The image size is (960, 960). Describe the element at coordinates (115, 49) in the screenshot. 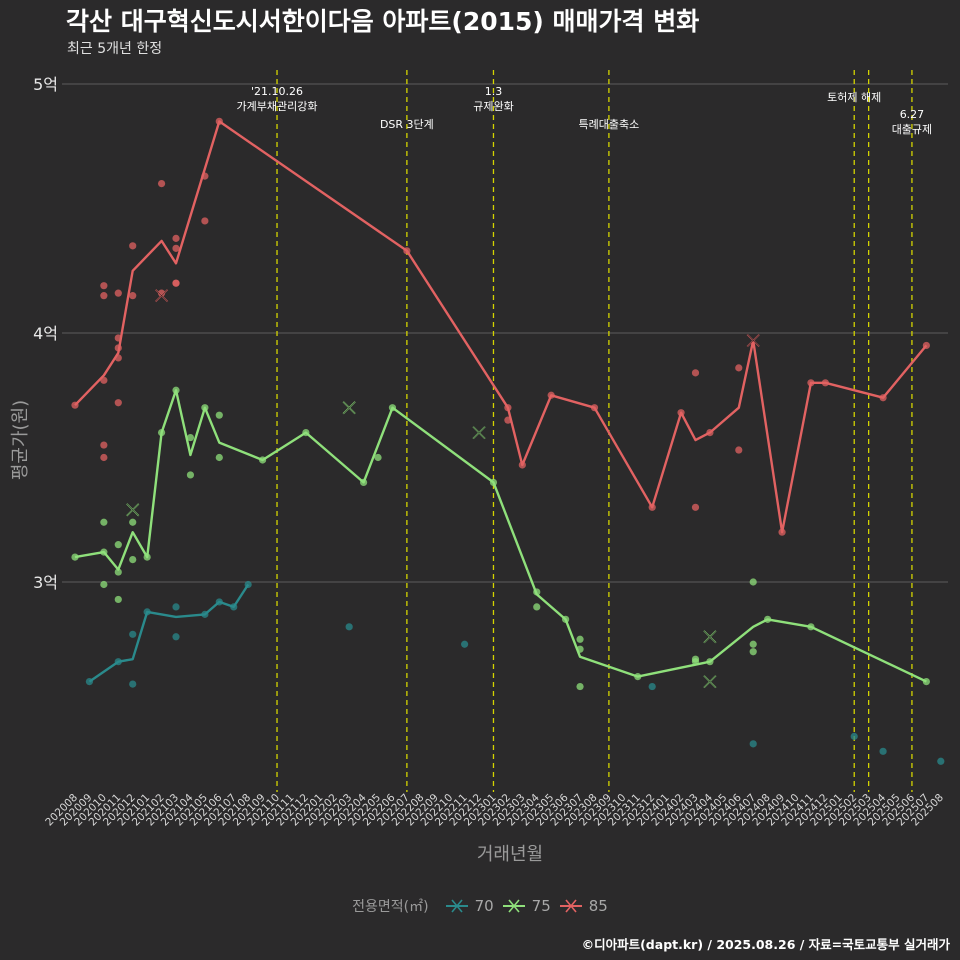

I see `chart-subtitle: 최근 5개년 한정` at that location.